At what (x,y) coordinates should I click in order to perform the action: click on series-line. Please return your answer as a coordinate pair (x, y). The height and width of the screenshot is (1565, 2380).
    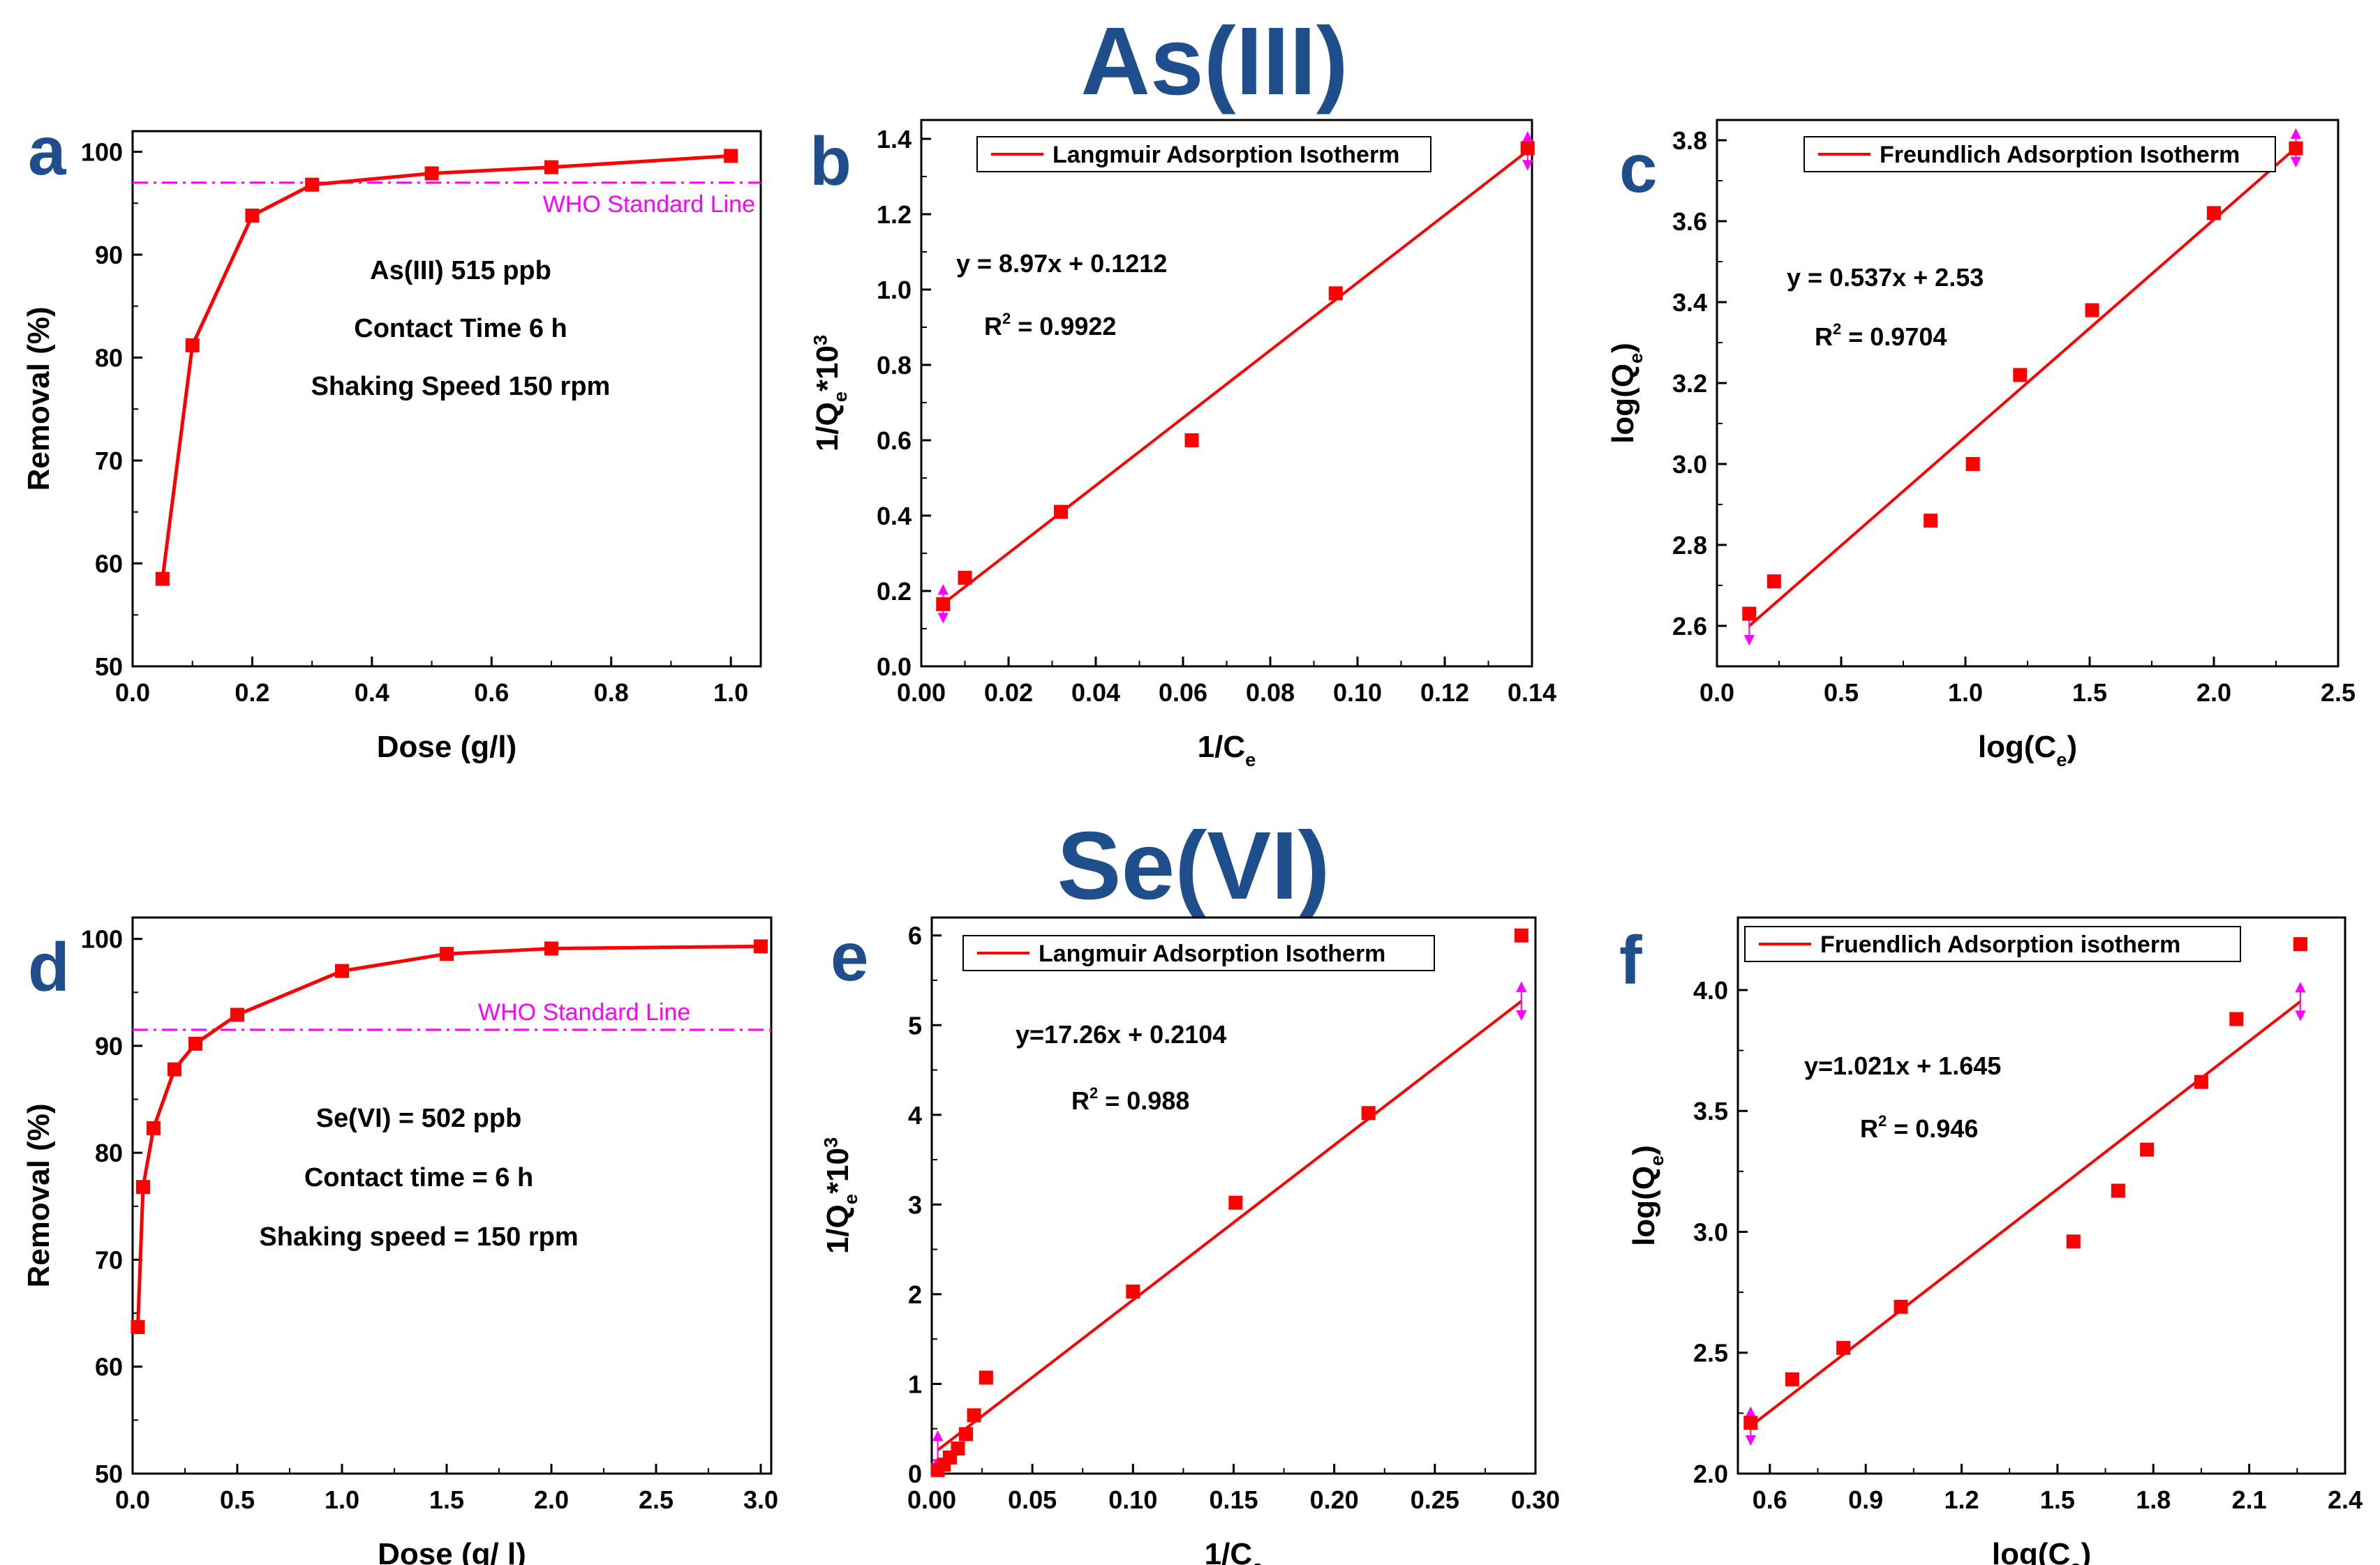
    Looking at the image, I should click on (449, 1136).